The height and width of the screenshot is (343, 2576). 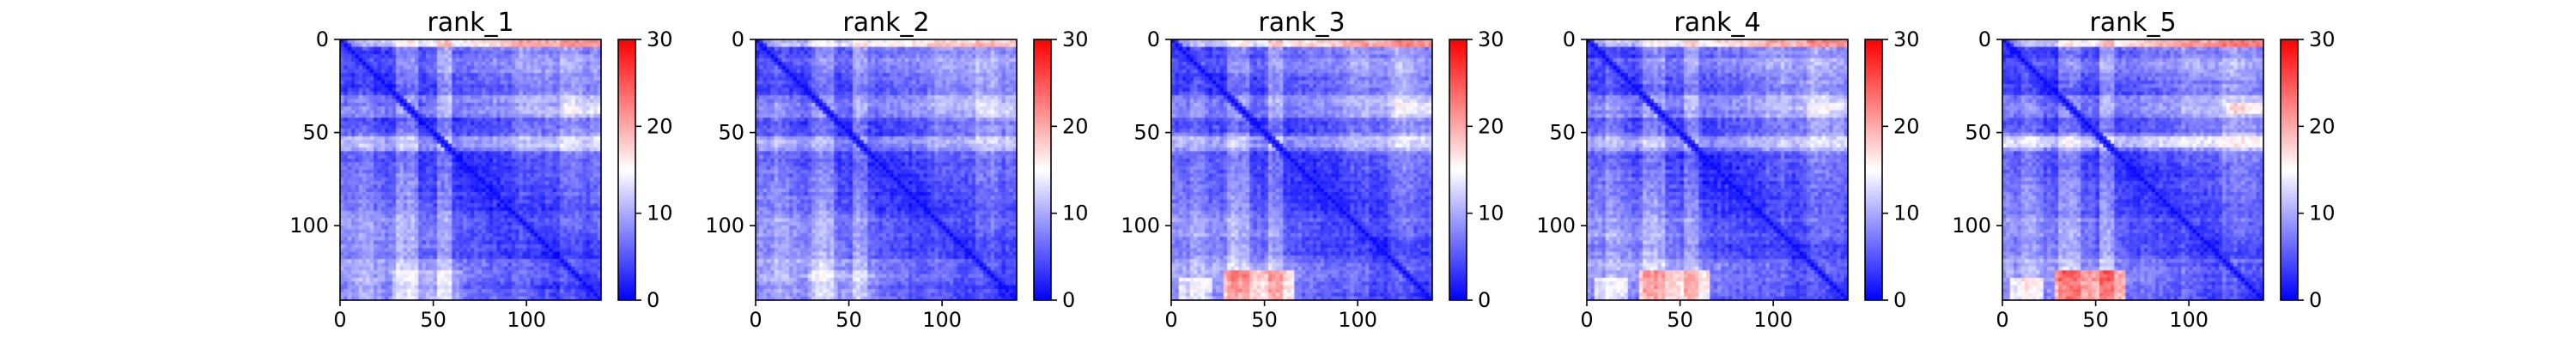 I want to click on panel-title: rank_1, so click(x=470, y=23).